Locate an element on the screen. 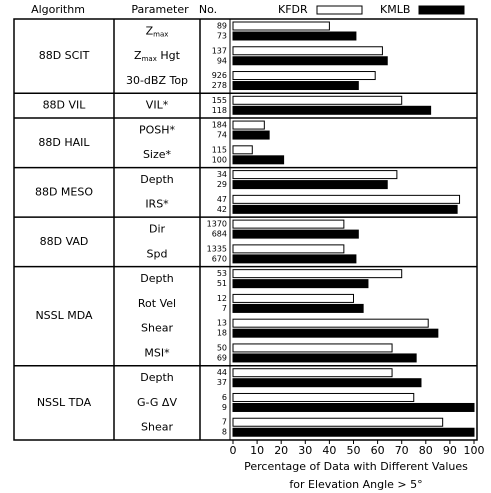  count-label: 184 is located at coordinates (219, 125).